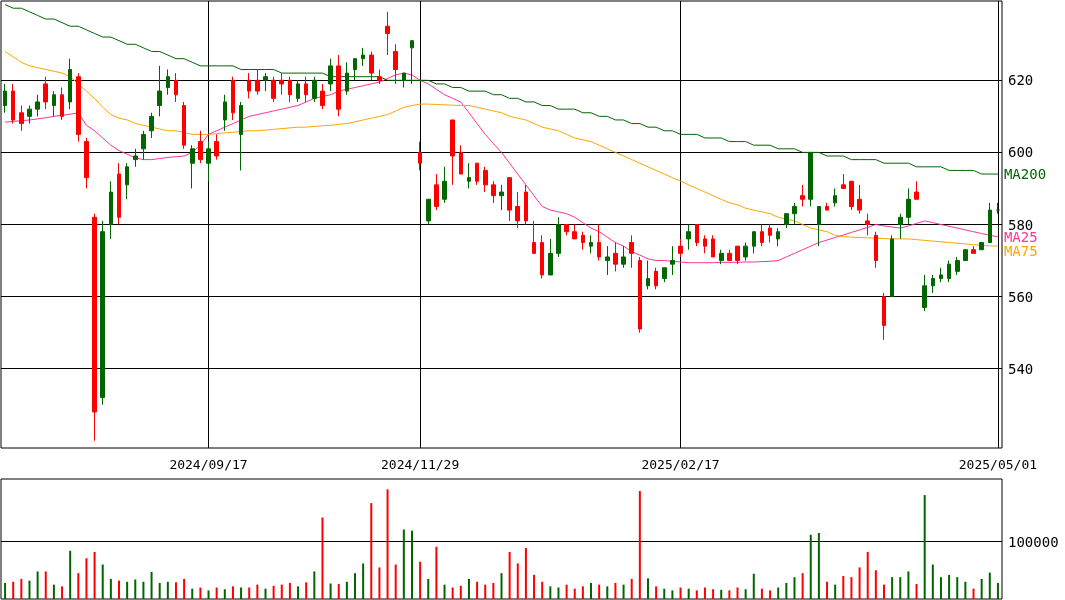 This screenshot has width=1065, height=600. I want to click on series-label: MA75, so click(1020, 250).